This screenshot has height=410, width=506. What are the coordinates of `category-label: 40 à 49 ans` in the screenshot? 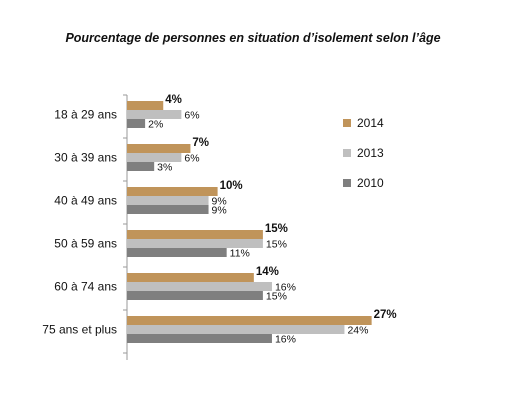 It's located at (85, 201).